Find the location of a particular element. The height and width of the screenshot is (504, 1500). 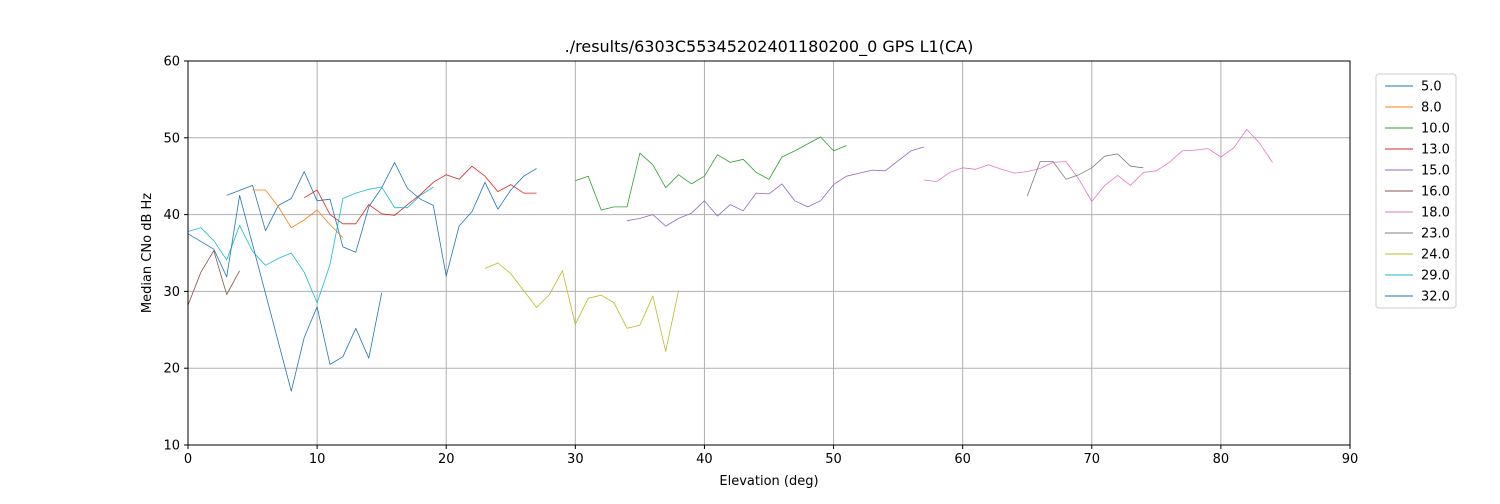

y-tick-label: 30 is located at coordinates (171, 292).